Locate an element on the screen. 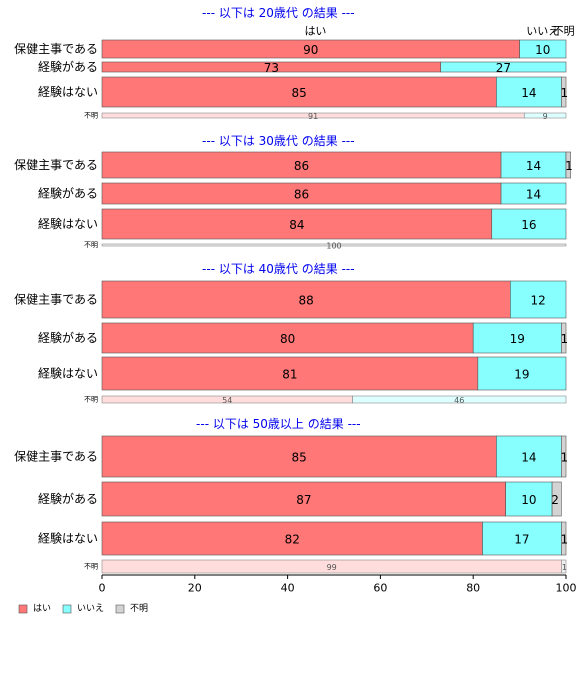  bar-value-label: 73 is located at coordinates (271, 68).